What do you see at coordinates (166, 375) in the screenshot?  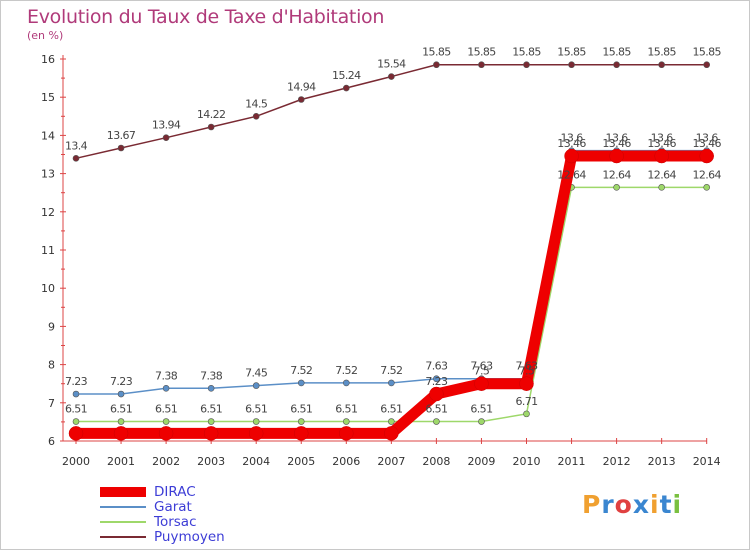 I see `data-label-garat: 7.38` at bounding box center [166, 375].